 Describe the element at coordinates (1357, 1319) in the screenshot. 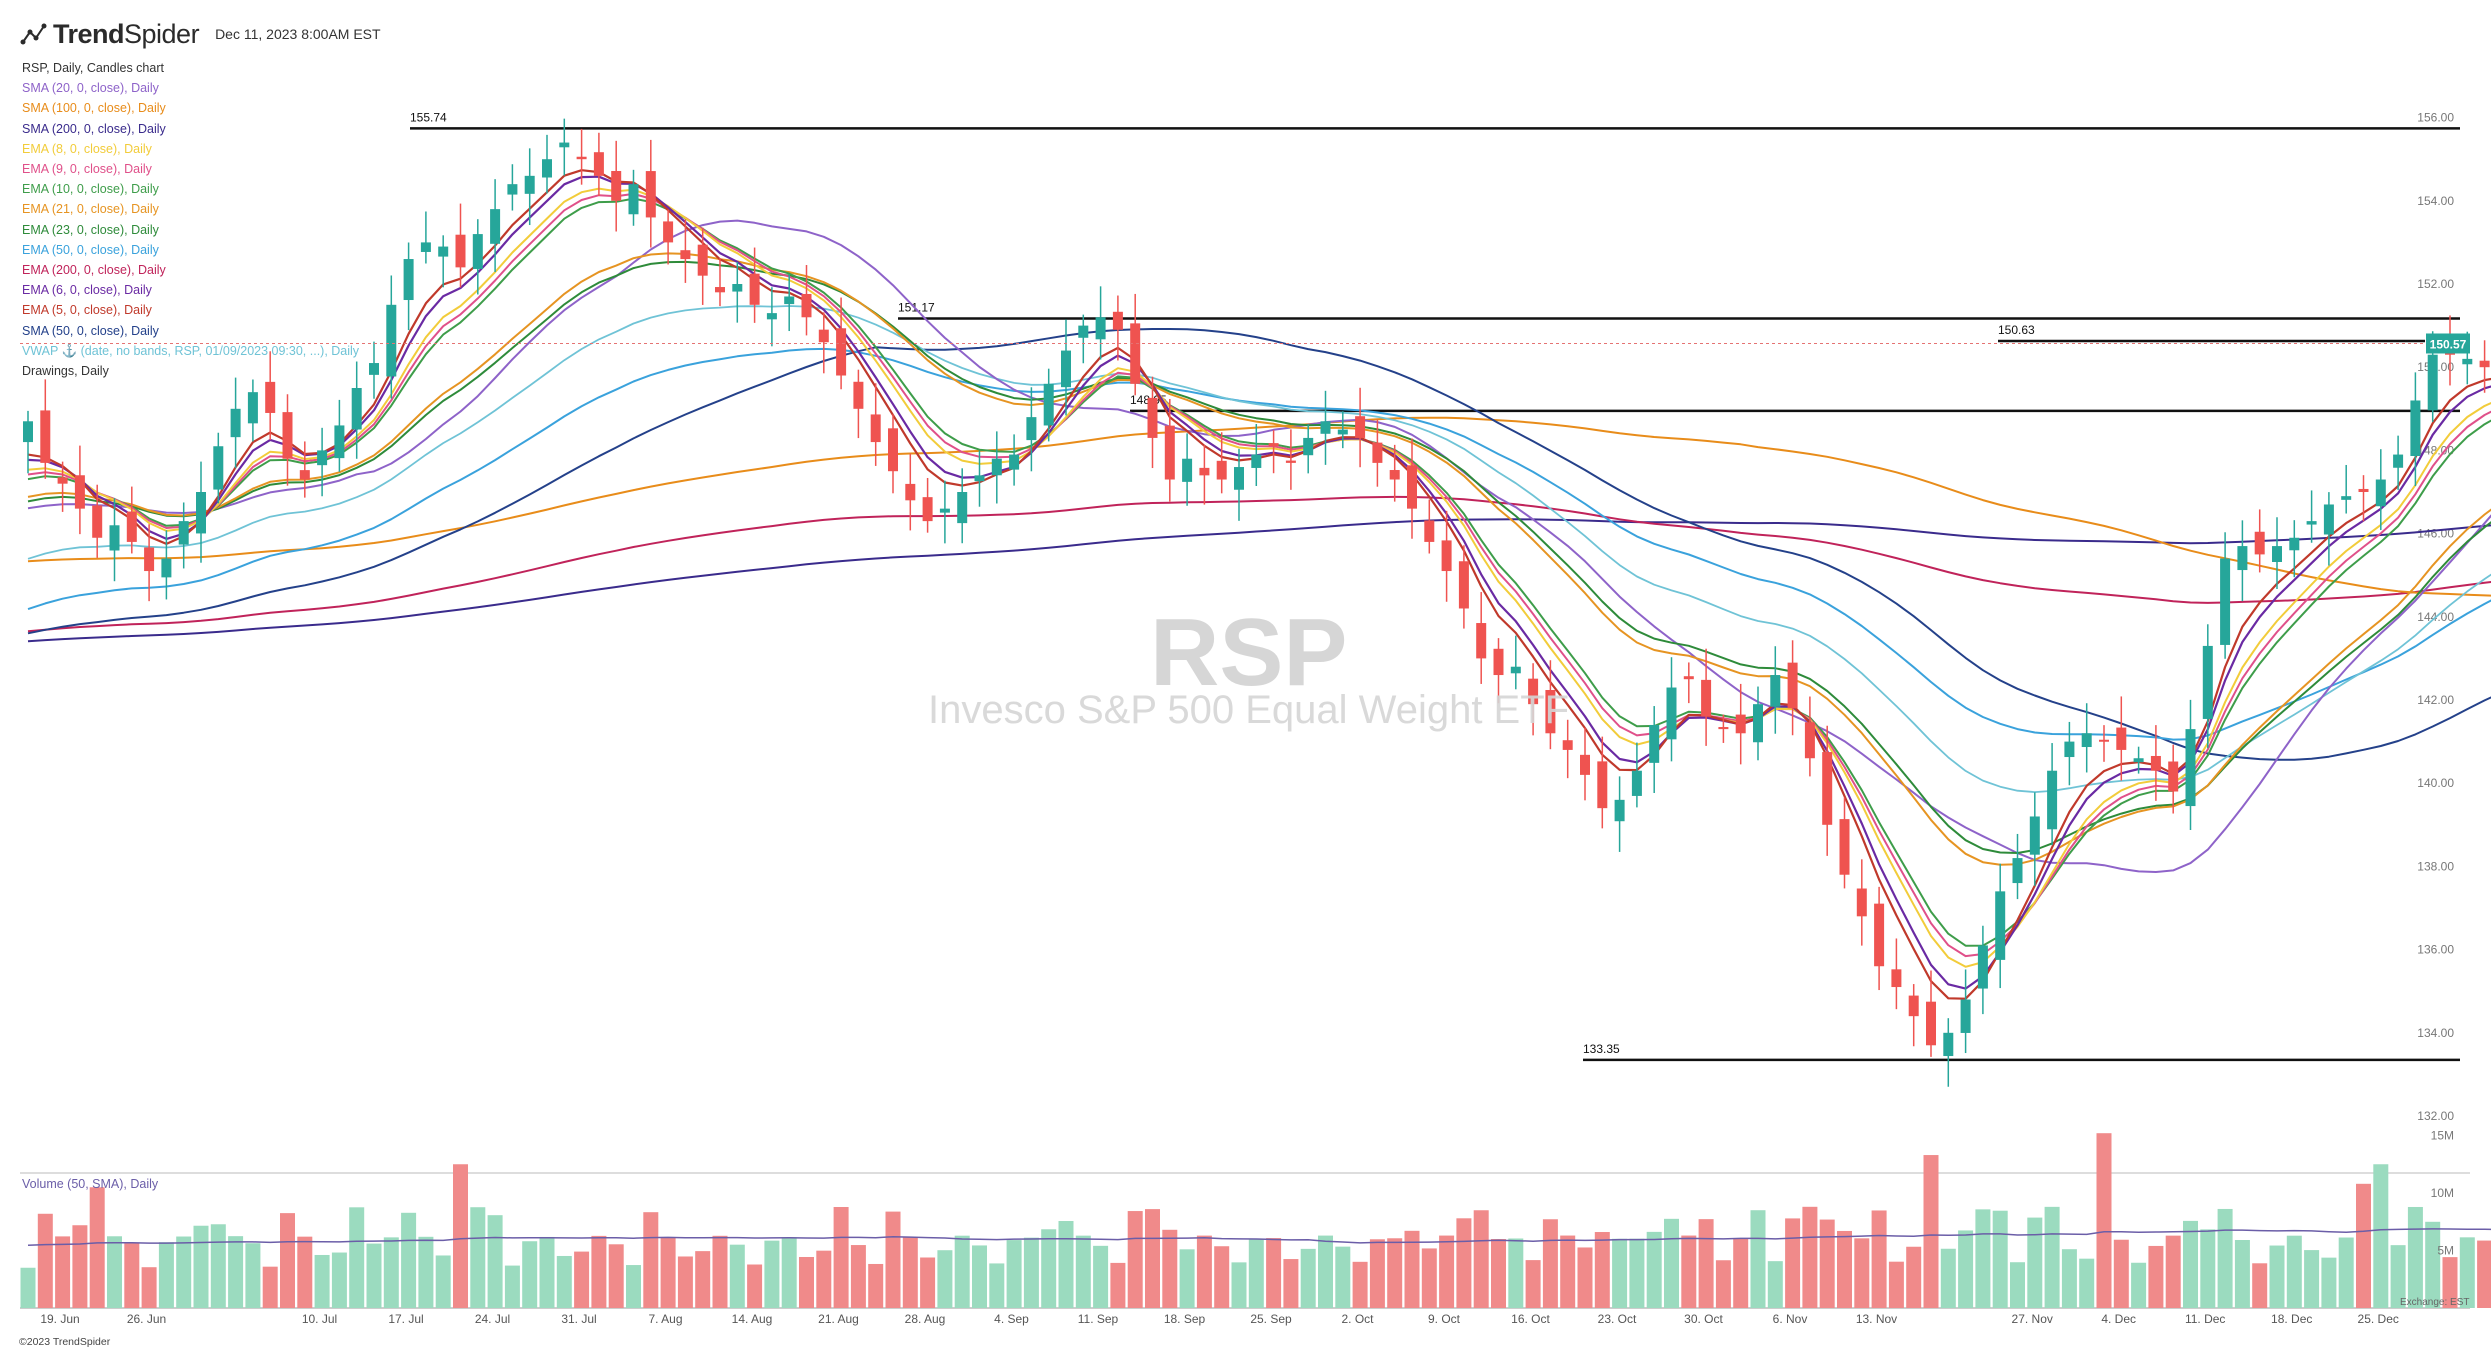

I see `x-tick-label: 2. Oct` at that location.